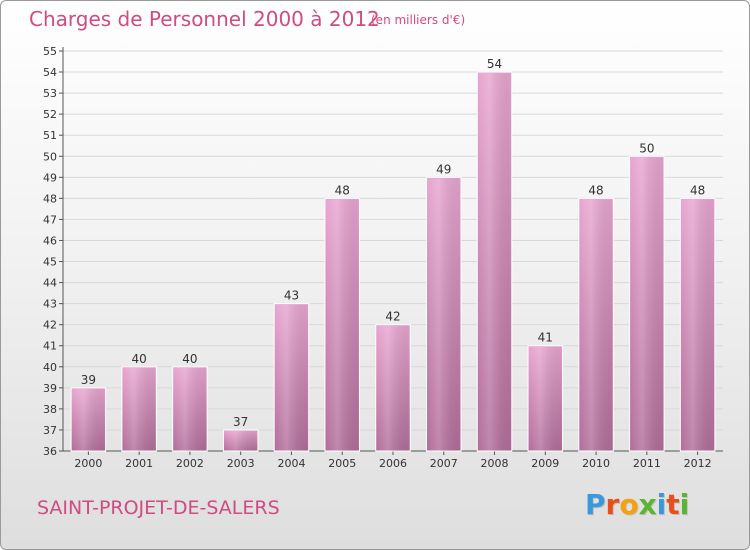 The width and height of the screenshot is (750, 550). What do you see at coordinates (647, 504) in the screenshot?
I see `logo-letter: x` at bounding box center [647, 504].